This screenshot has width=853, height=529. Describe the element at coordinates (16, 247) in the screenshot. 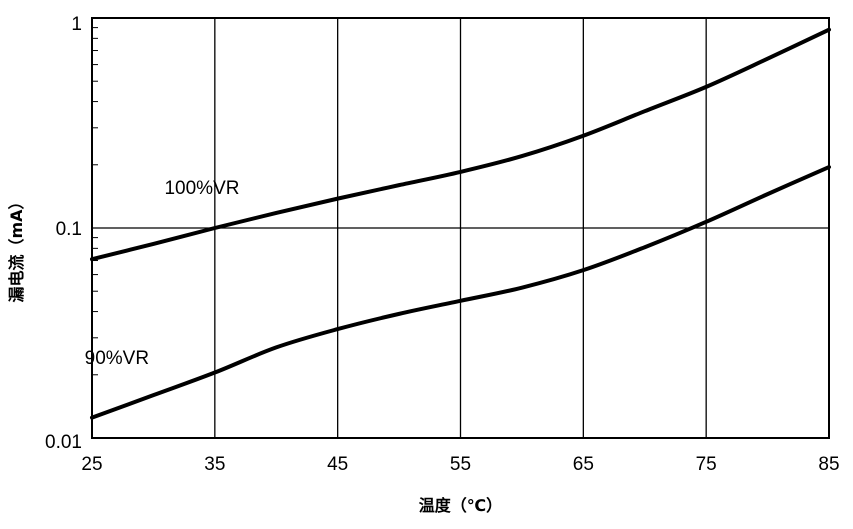

I see `y-axis-title: 漏电流（mA）` at that location.